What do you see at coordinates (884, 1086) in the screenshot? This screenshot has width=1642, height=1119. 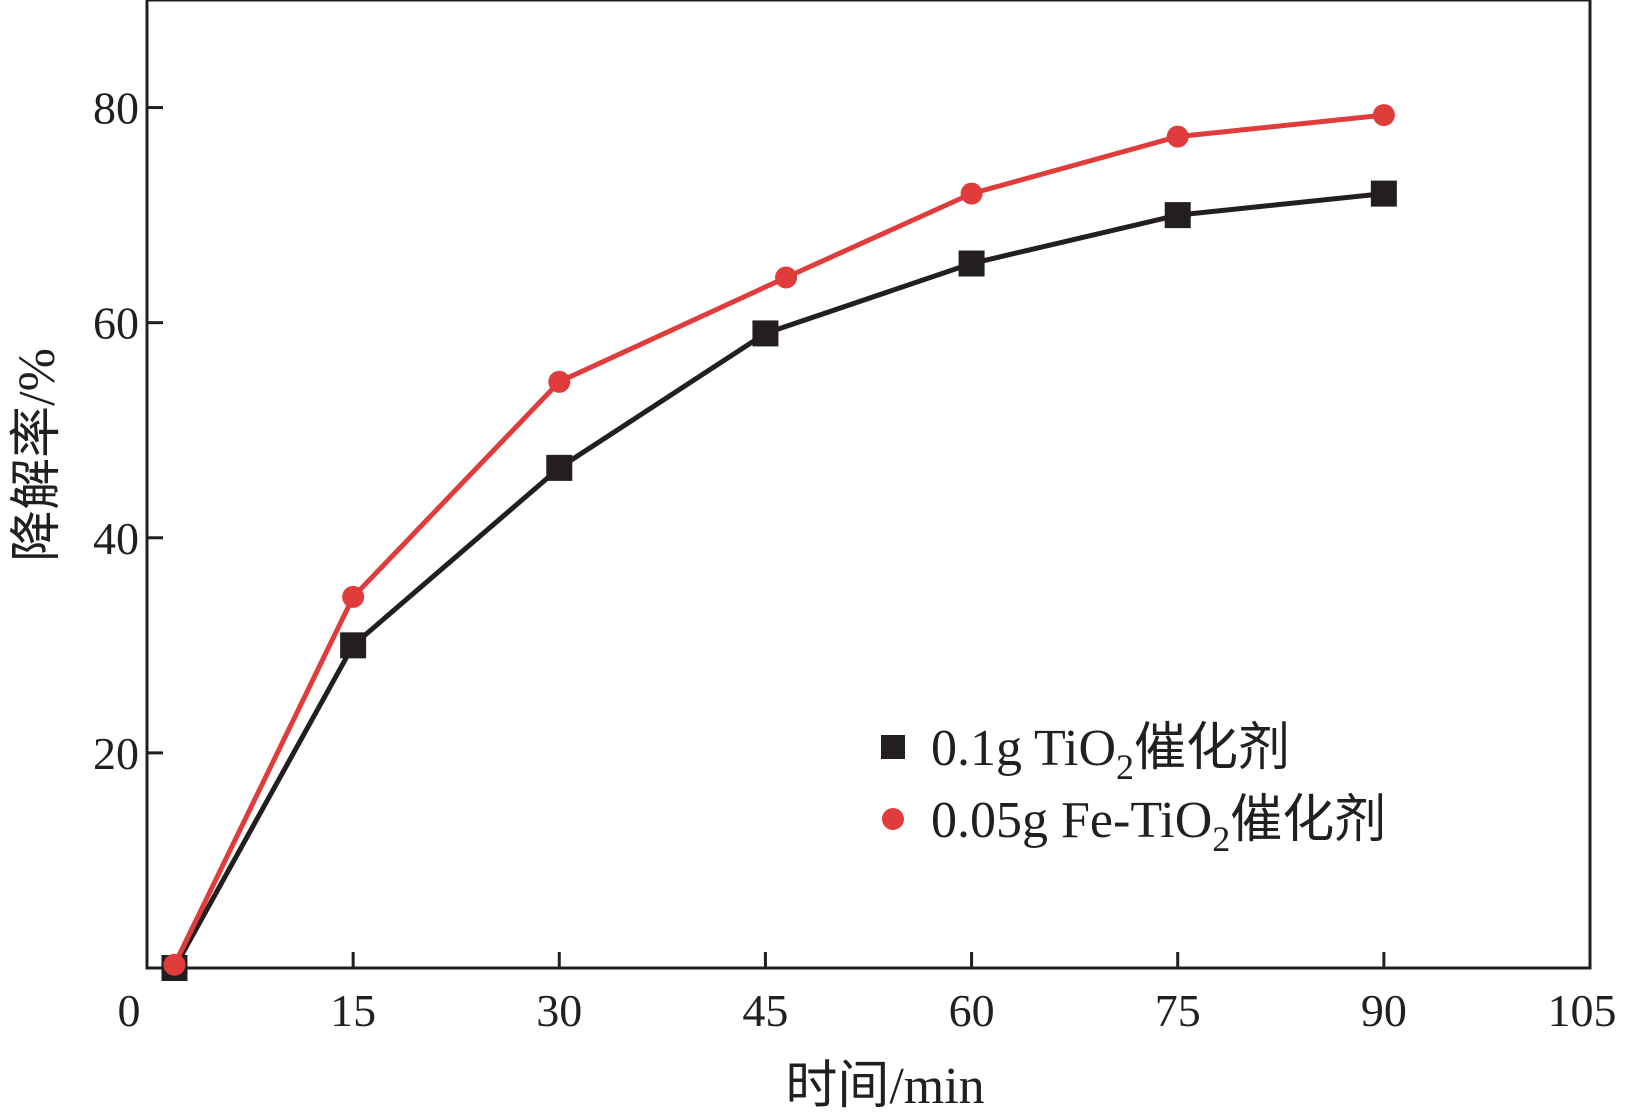 I see `x-axis-title: 时间/min` at bounding box center [884, 1086].